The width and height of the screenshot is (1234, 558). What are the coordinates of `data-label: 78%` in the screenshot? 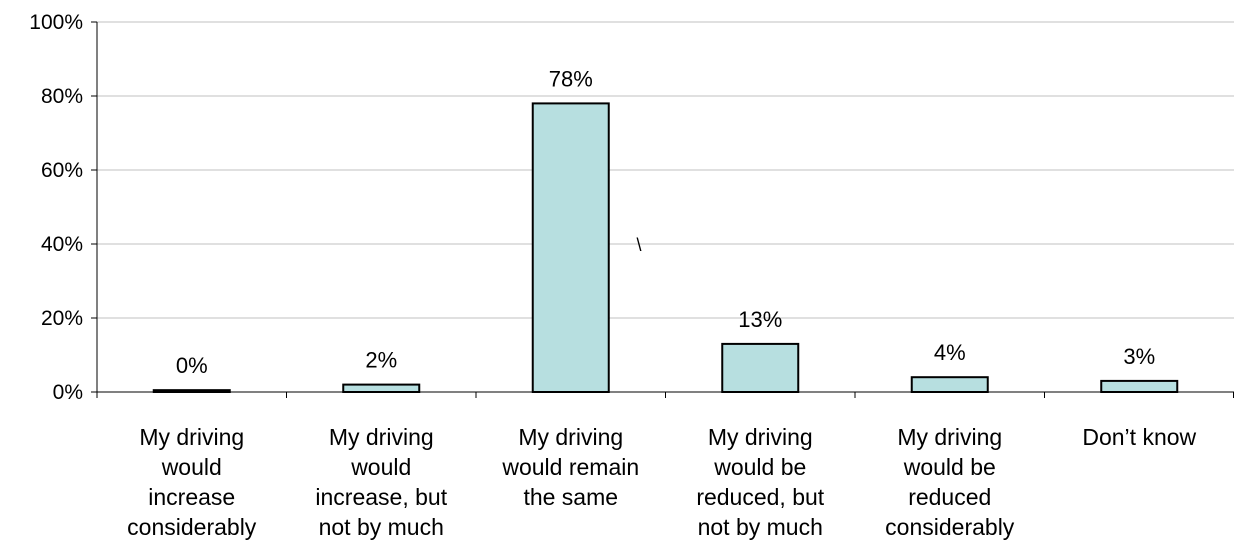 It's located at (571, 78).